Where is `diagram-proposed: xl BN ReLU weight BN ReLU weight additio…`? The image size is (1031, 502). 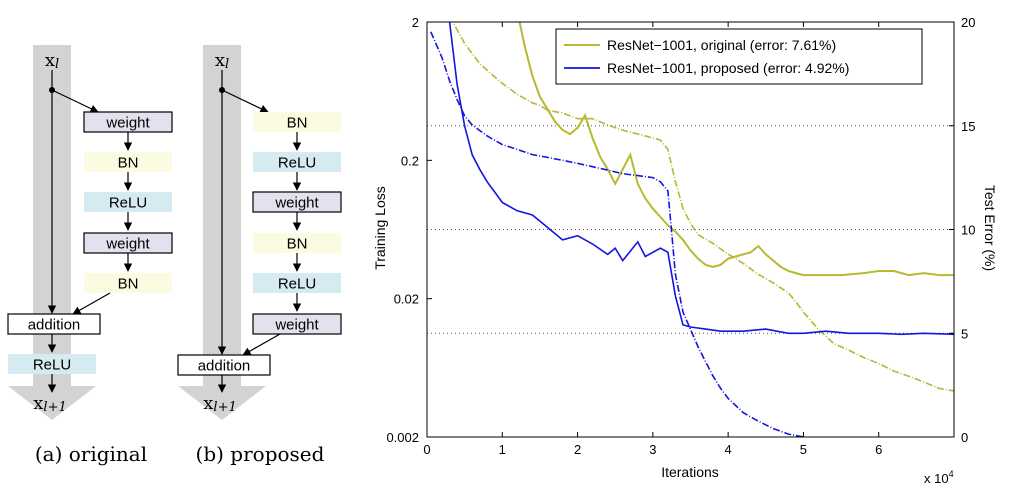
diagram-proposed: xl BN ReLU weight BN ReLU weight additio… is located at coordinates (259, 255).